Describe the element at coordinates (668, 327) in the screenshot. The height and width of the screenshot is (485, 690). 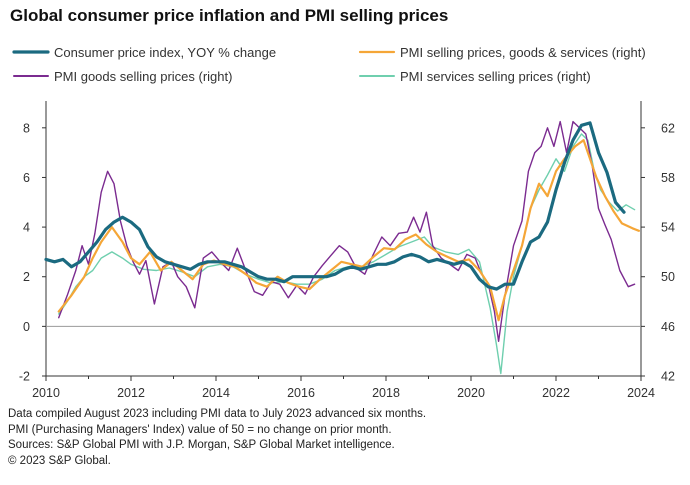
I see `y-right-tick-label: 46` at that location.